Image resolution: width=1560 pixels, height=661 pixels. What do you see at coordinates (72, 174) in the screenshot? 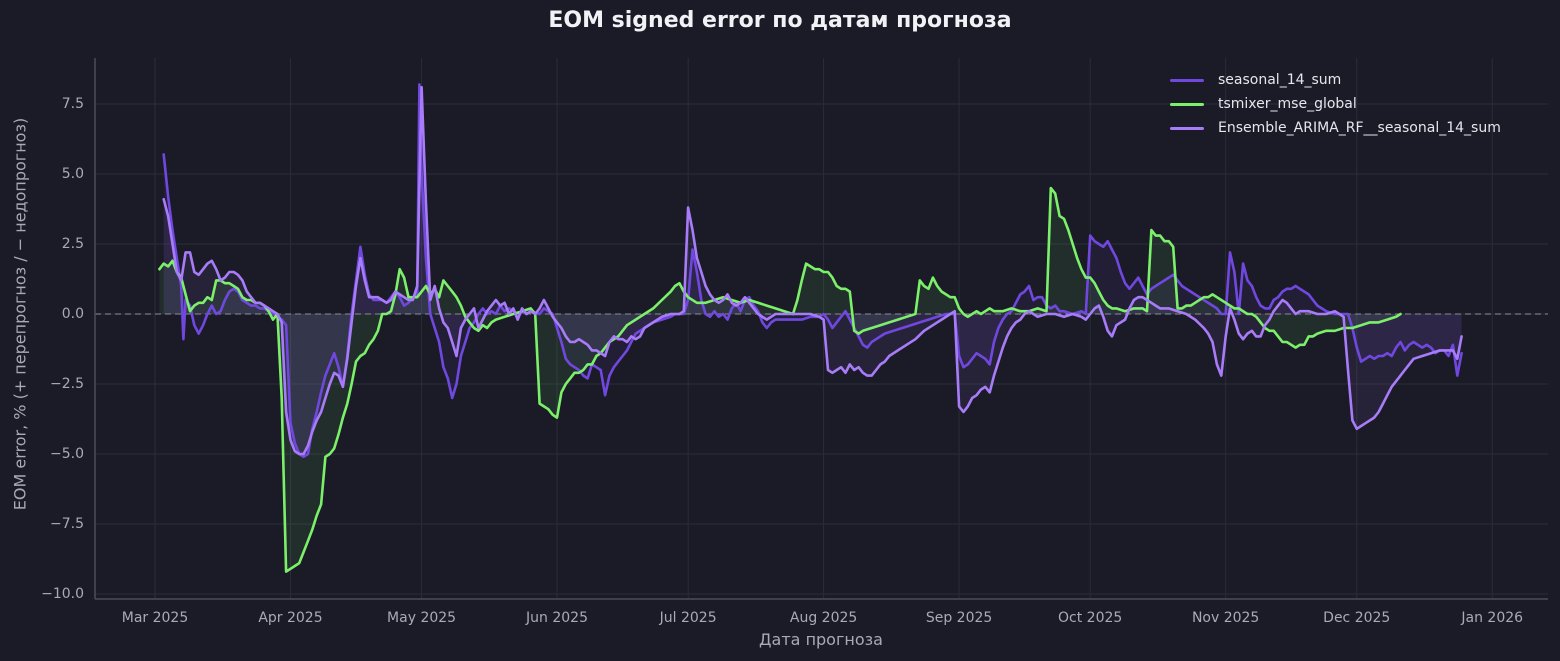
I see `y-tick-label: 5.0` at bounding box center [72, 174].